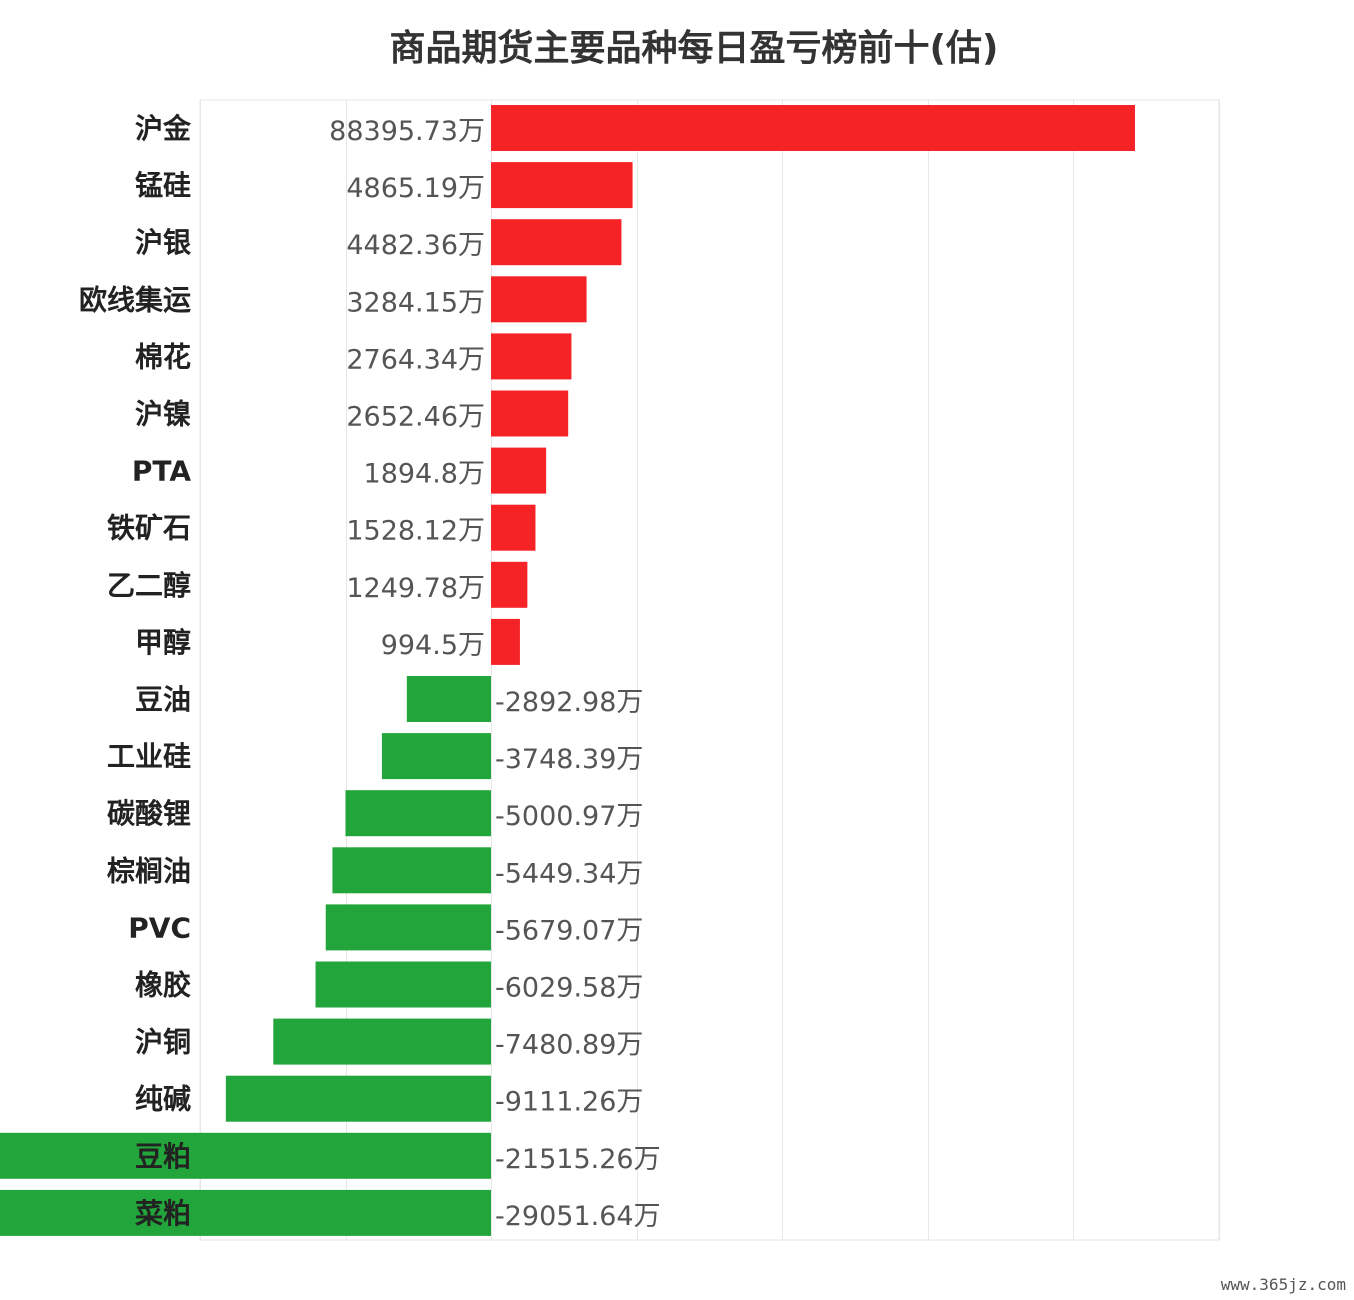  I want to click on value-label: -5000.97万, so click(569, 816).